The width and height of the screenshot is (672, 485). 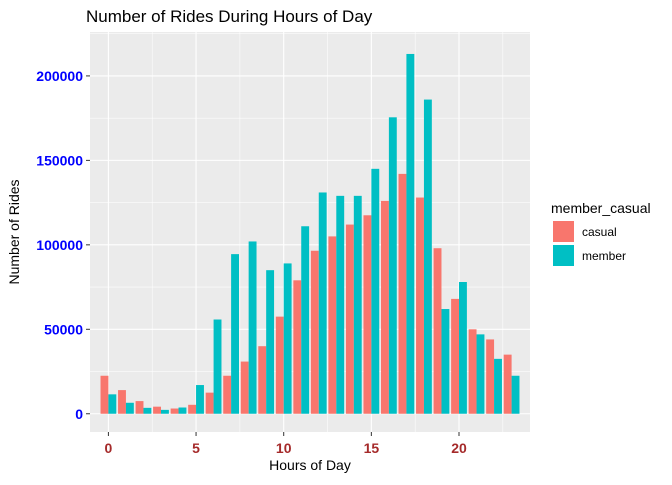 What do you see at coordinates (284, 448) in the screenshot?
I see `x-tick-label: 10` at bounding box center [284, 448].